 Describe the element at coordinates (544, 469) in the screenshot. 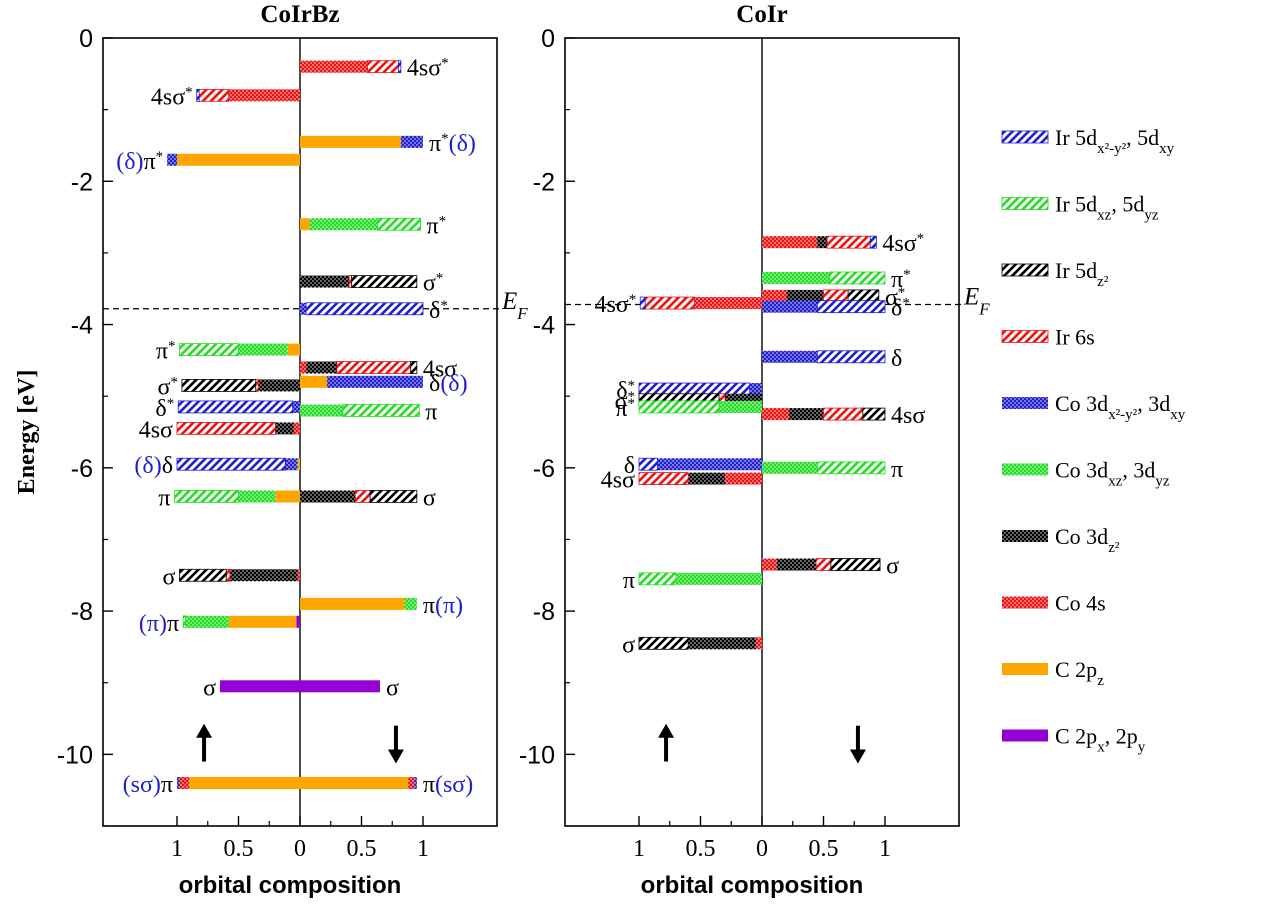

I see `y-tick-label: -6` at that location.